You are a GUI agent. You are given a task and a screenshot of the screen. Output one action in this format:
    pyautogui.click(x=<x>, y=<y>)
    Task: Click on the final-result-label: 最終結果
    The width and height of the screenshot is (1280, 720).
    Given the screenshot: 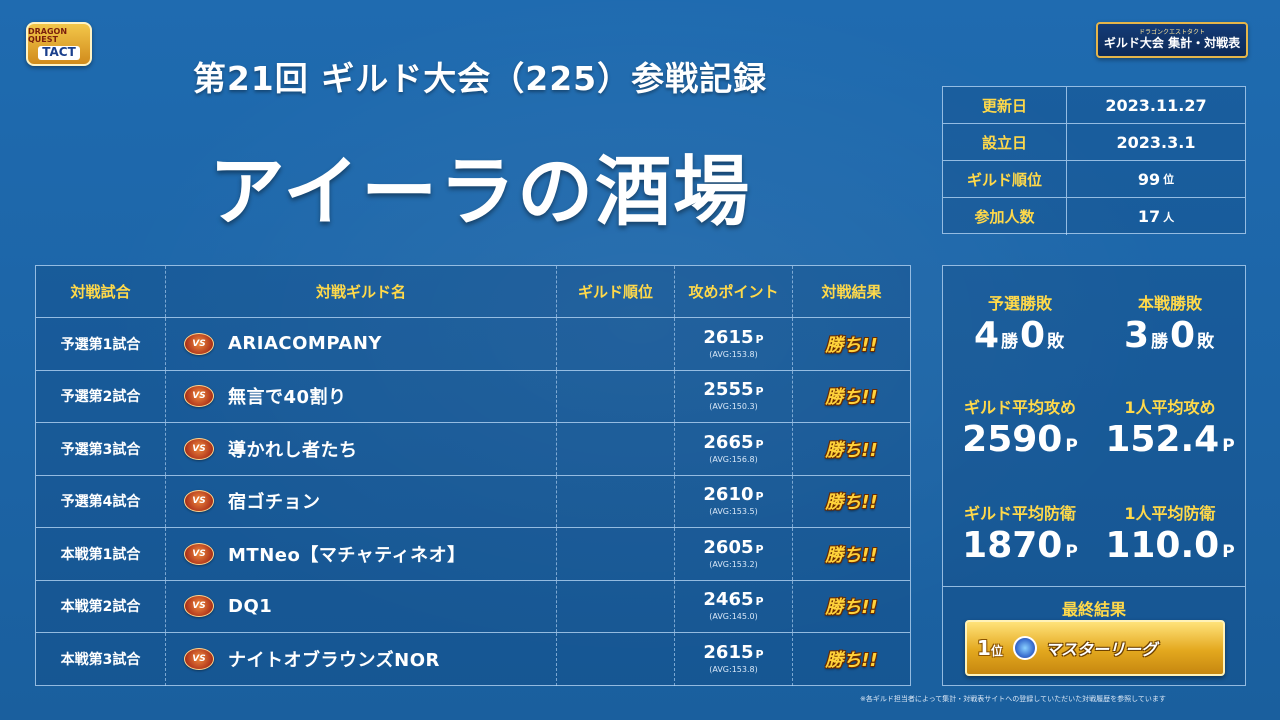 What is the action you would take?
    pyautogui.click(x=1093, y=609)
    